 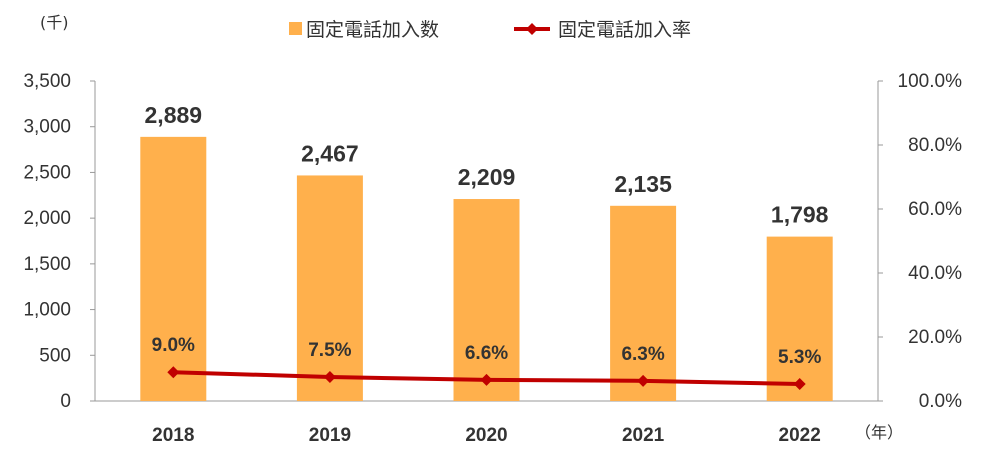 I want to click on category-label: 2018, so click(x=173, y=435).